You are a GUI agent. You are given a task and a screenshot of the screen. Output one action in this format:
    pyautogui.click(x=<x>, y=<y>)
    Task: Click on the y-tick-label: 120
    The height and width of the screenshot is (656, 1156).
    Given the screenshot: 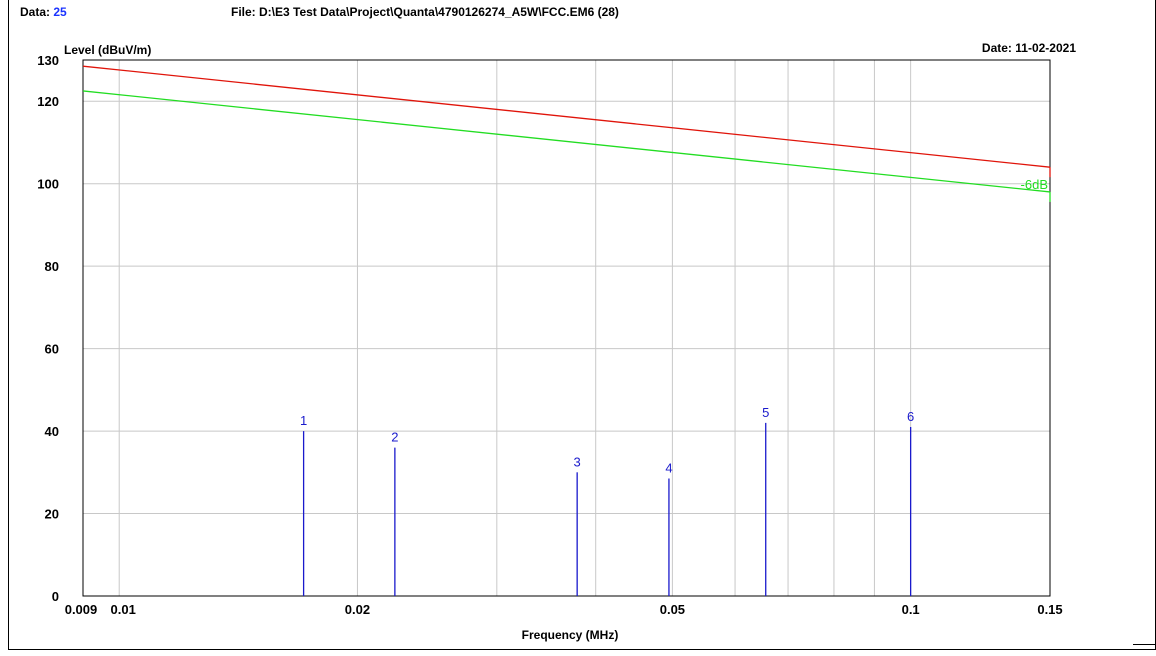 What is the action you would take?
    pyautogui.click(x=48, y=101)
    